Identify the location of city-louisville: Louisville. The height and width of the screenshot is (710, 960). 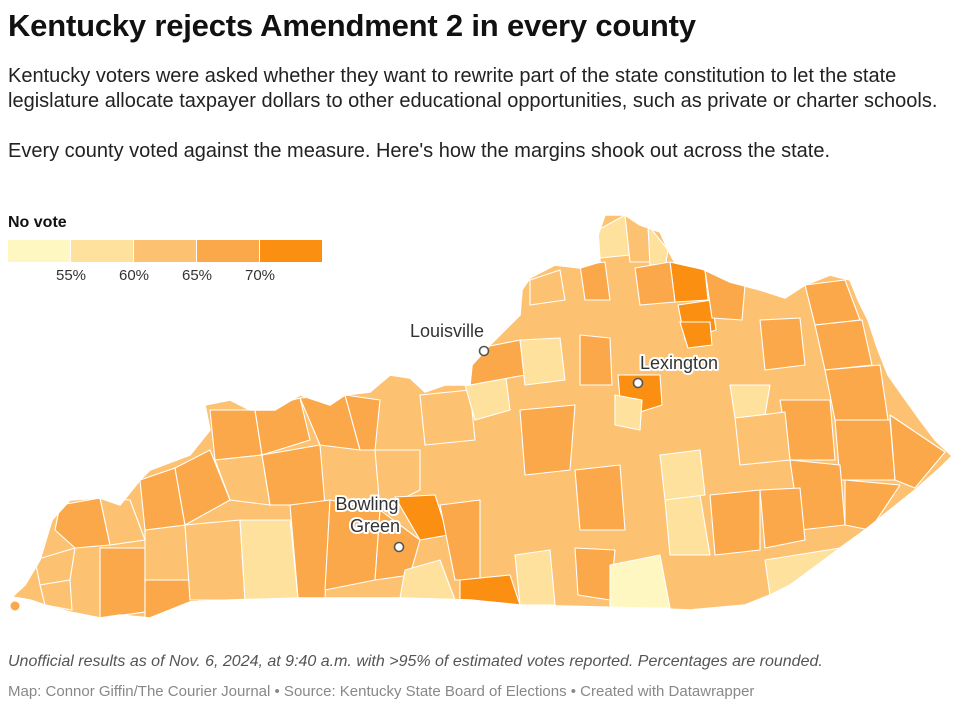
(449, 338).